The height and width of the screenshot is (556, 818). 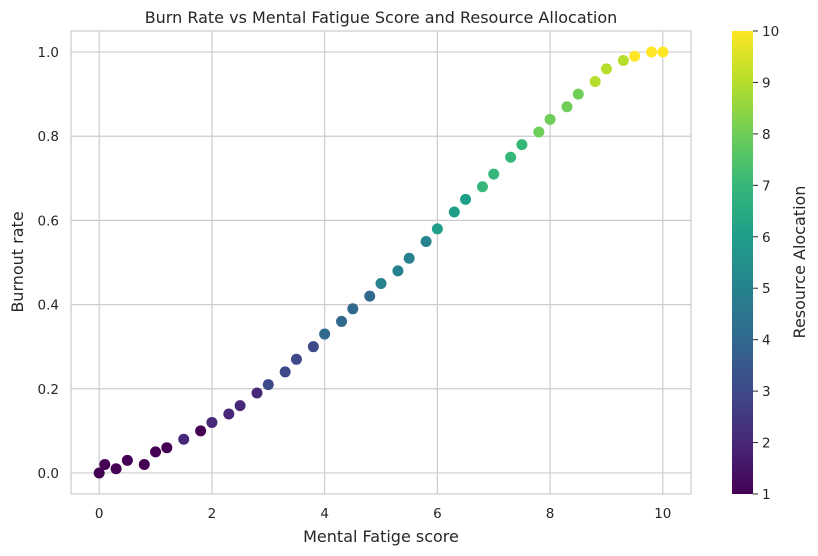 What do you see at coordinates (437, 514) in the screenshot?
I see `x-tick-label: 6` at bounding box center [437, 514].